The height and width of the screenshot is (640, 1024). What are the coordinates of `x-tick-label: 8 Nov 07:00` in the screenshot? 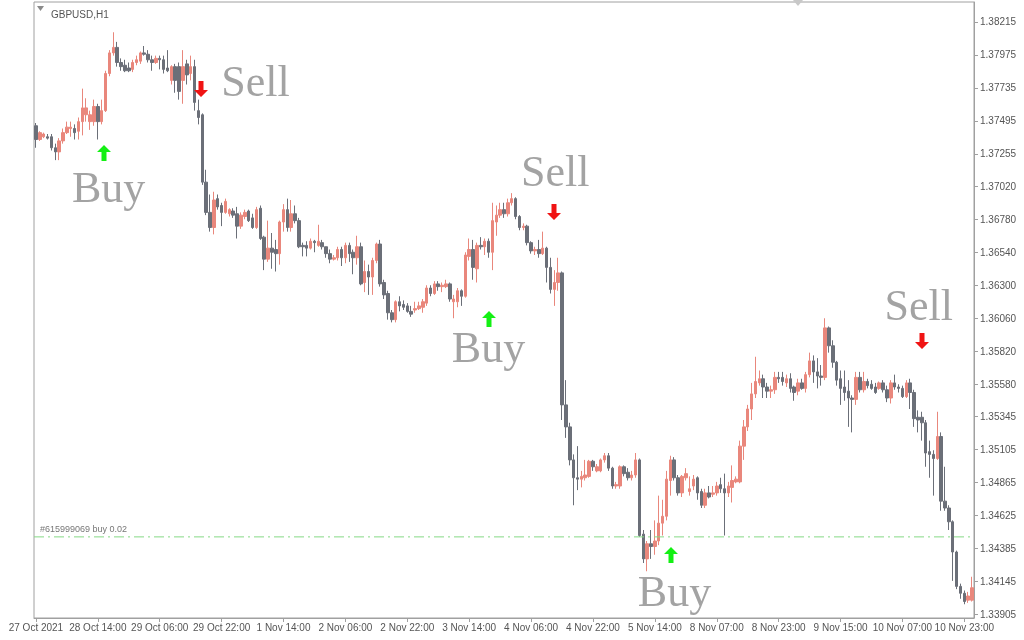 It's located at (717, 627).